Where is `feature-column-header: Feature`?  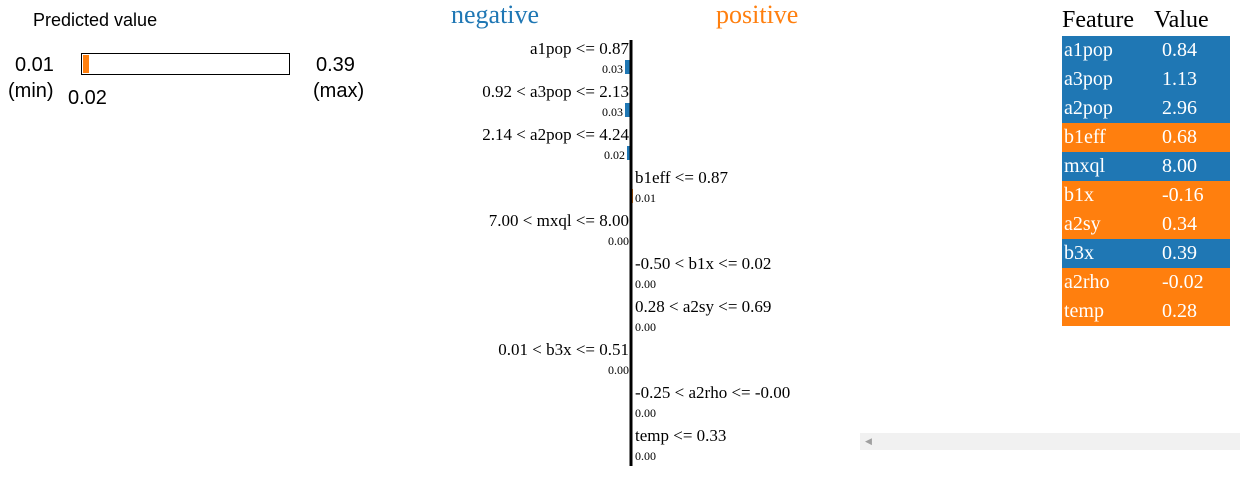
feature-column-header: Feature is located at coordinates (1098, 19).